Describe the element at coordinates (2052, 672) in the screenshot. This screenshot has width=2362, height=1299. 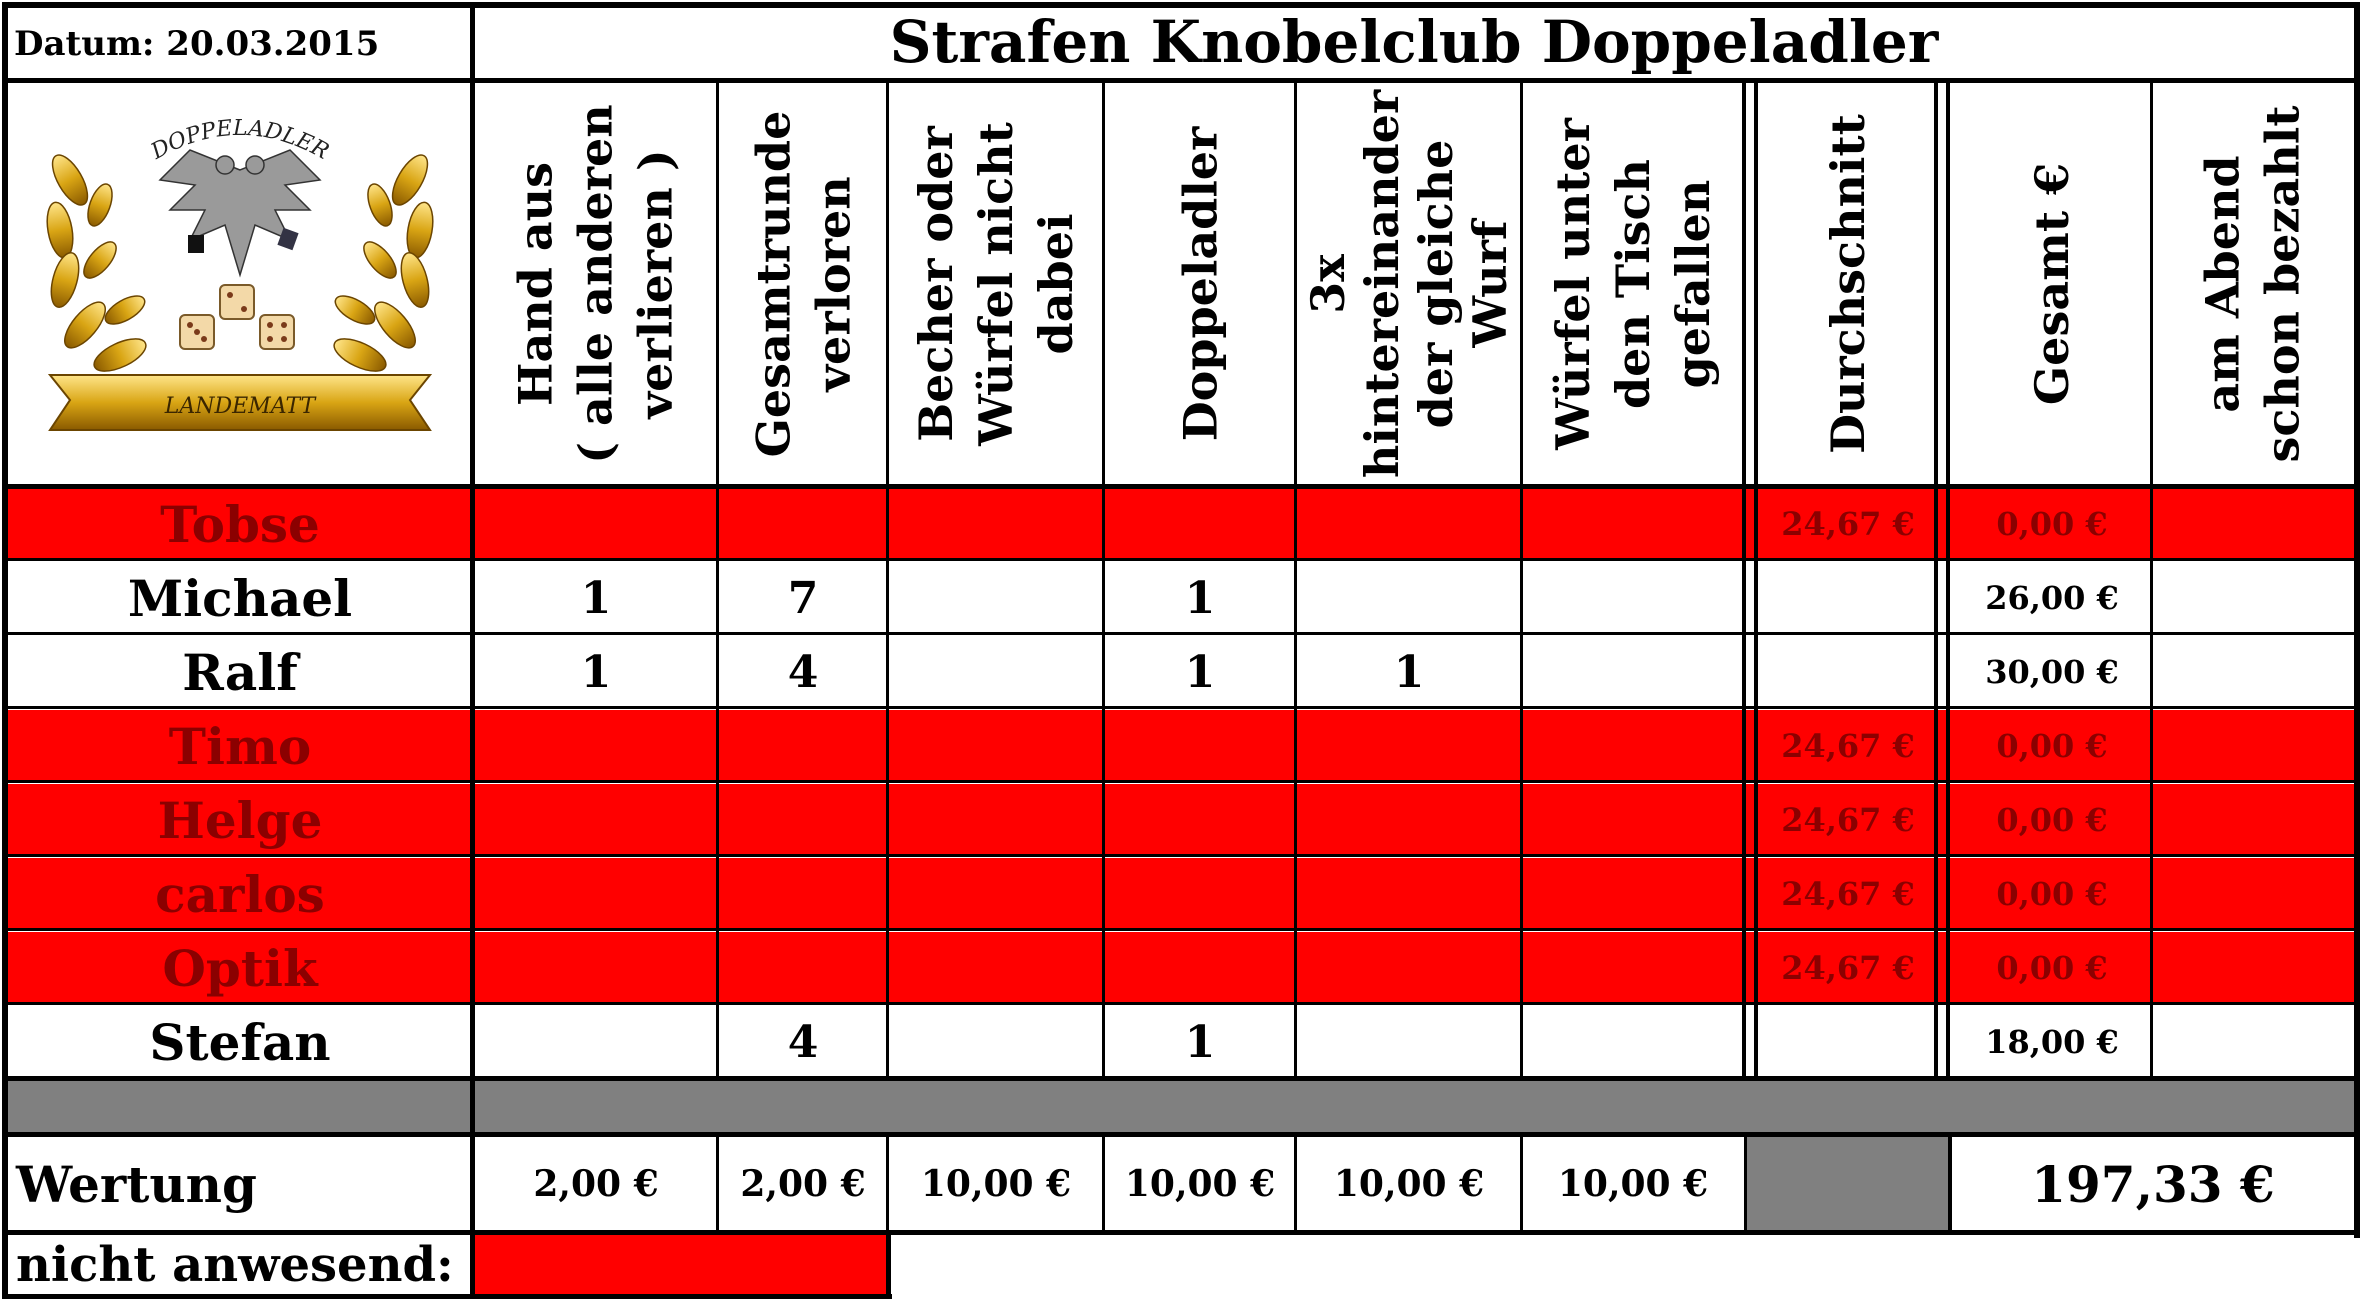
I see `table-cell-total: 30,00 €` at that location.